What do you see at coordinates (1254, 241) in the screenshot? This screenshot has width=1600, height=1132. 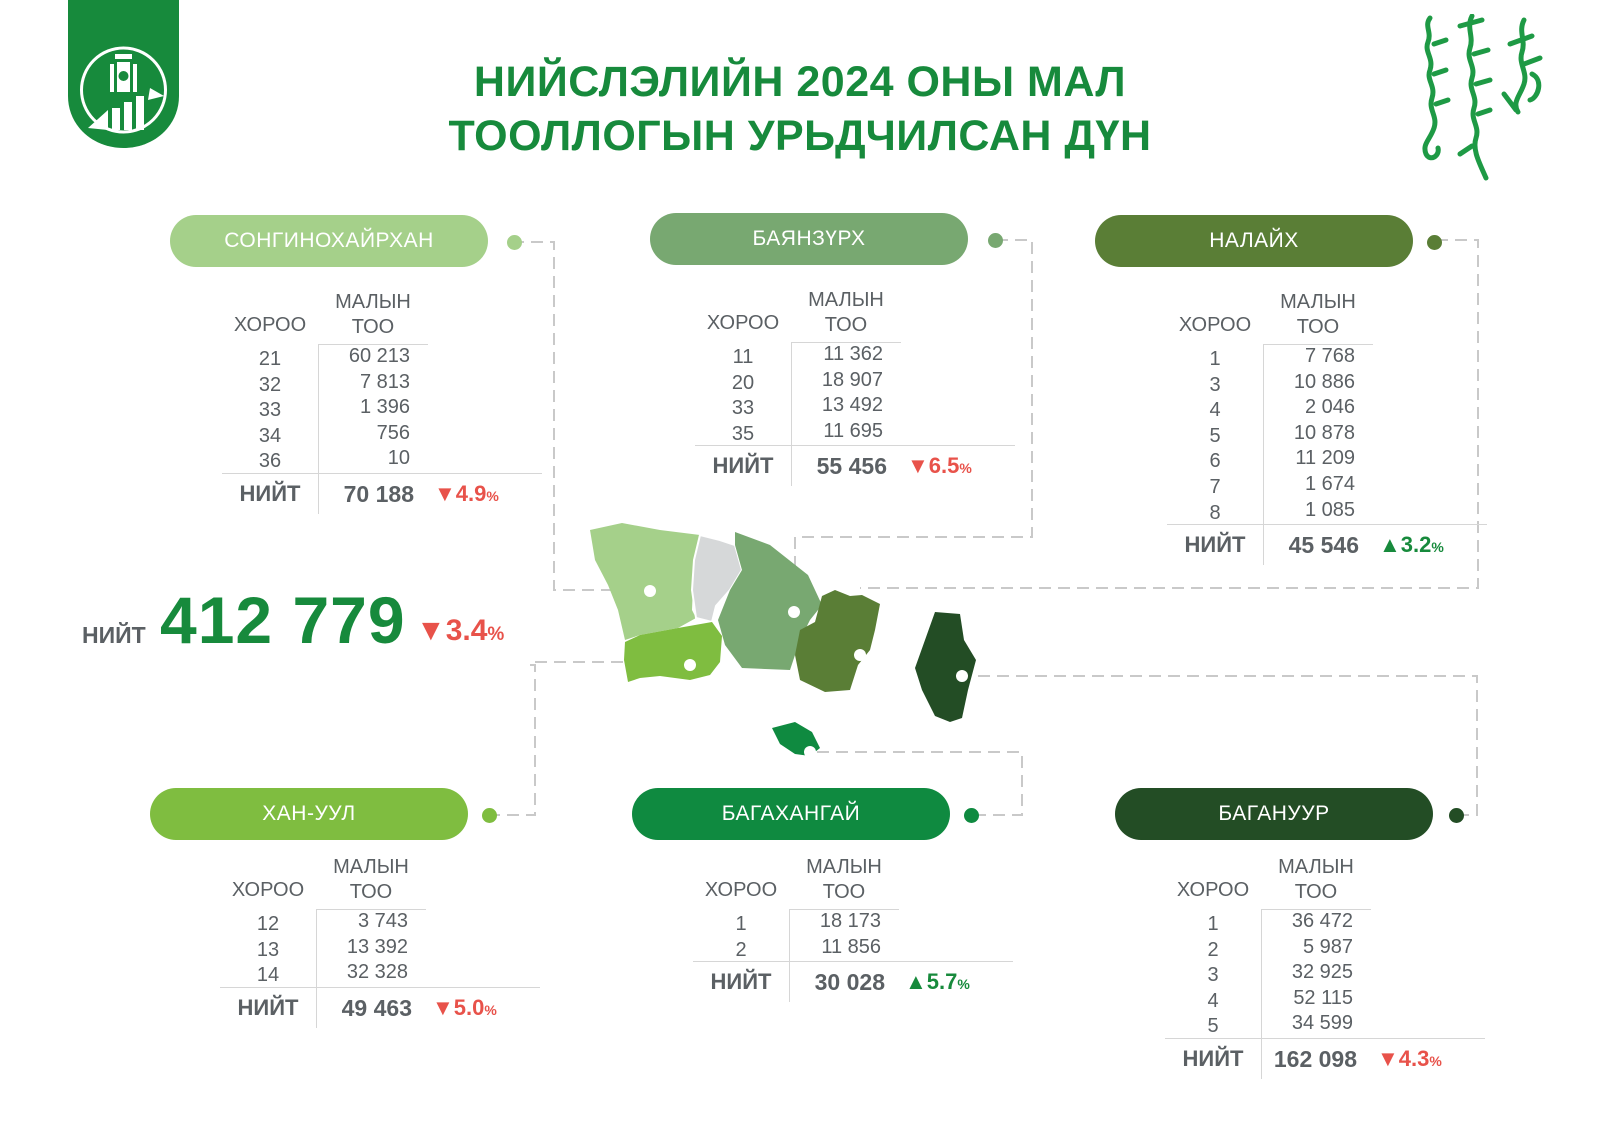 I see `district-pill-nalaikh: НАЛАЙХ` at bounding box center [1254, 241].